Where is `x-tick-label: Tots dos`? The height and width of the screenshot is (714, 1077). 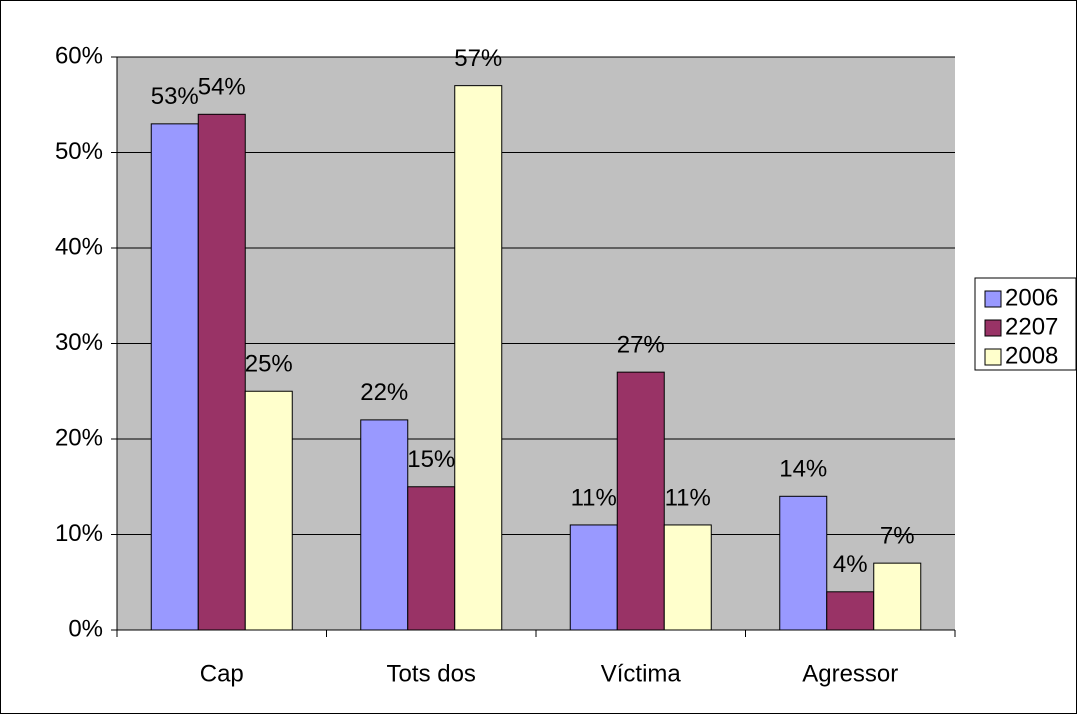
x-tick-label: Tots dos is located at coordinates (431, 673).